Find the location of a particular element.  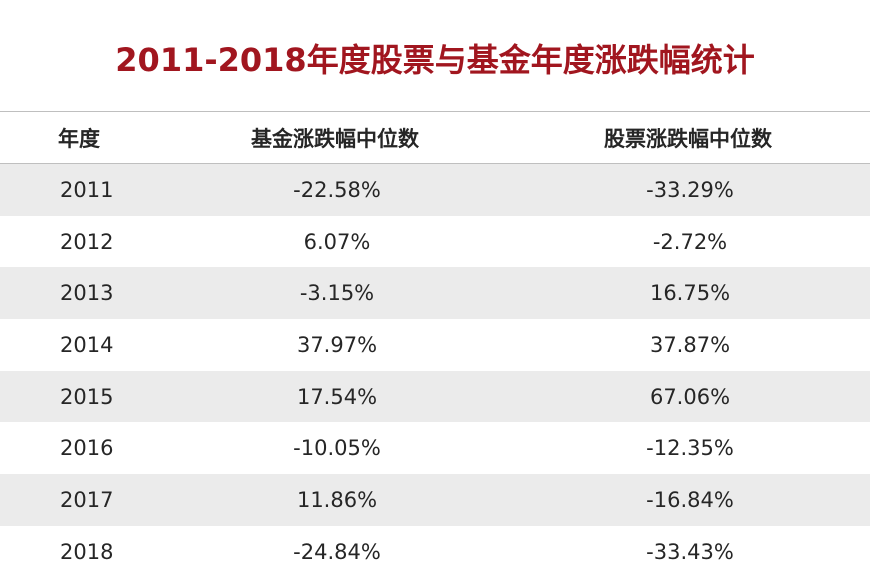

table-row: 2018 -24.84% -33.43% is located at coordinates (435, 552).